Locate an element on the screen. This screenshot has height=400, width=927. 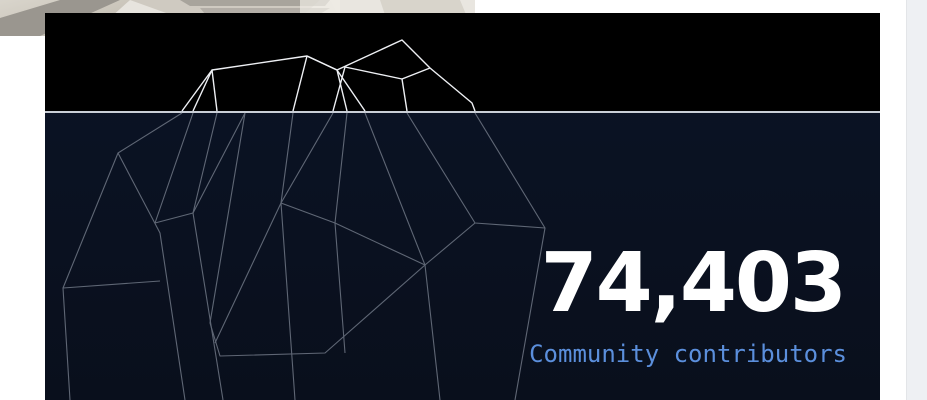
contributors-count: 74,403 is located at coordinates (693, 283).